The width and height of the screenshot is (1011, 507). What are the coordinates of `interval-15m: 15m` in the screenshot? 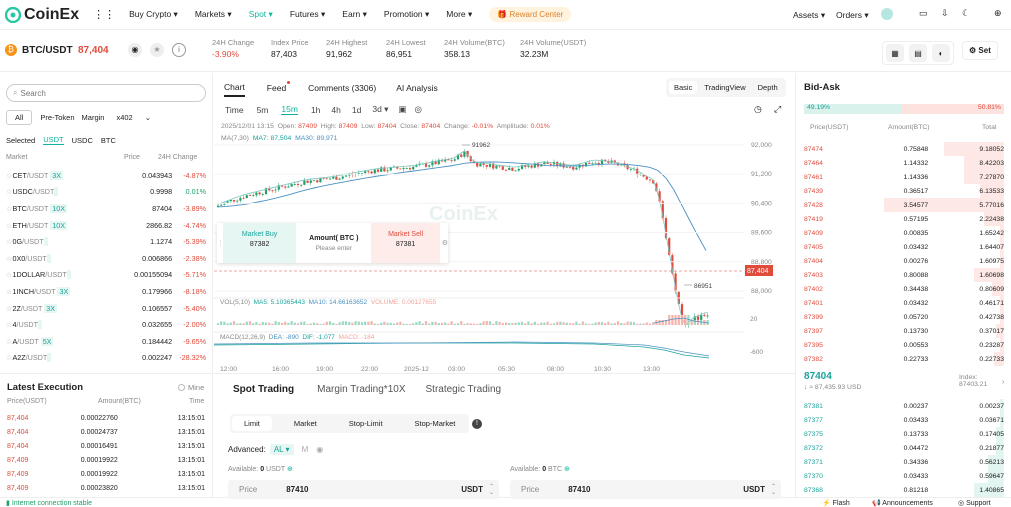 It's located at (289, 109).